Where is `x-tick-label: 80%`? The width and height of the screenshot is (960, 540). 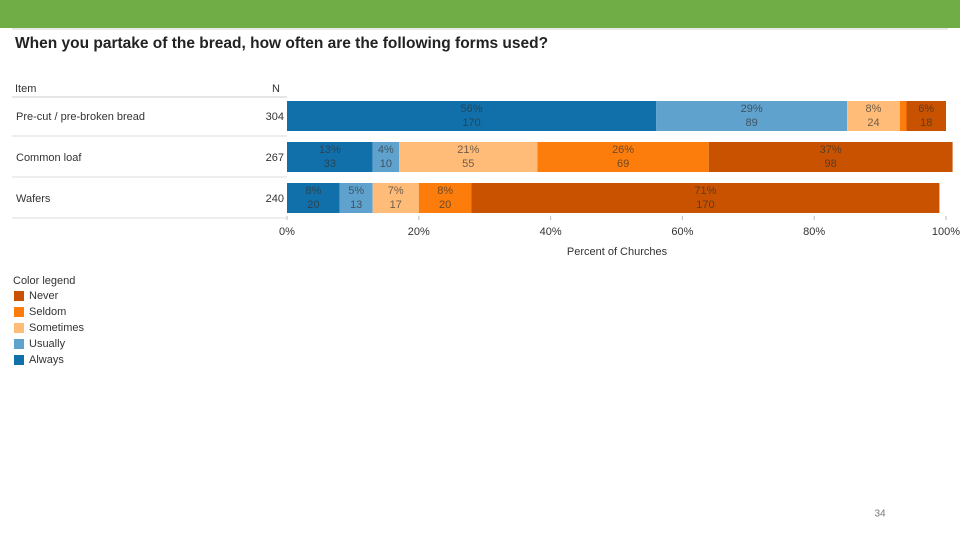 x-tick-label: 80% is located at coordinates (814, 232).